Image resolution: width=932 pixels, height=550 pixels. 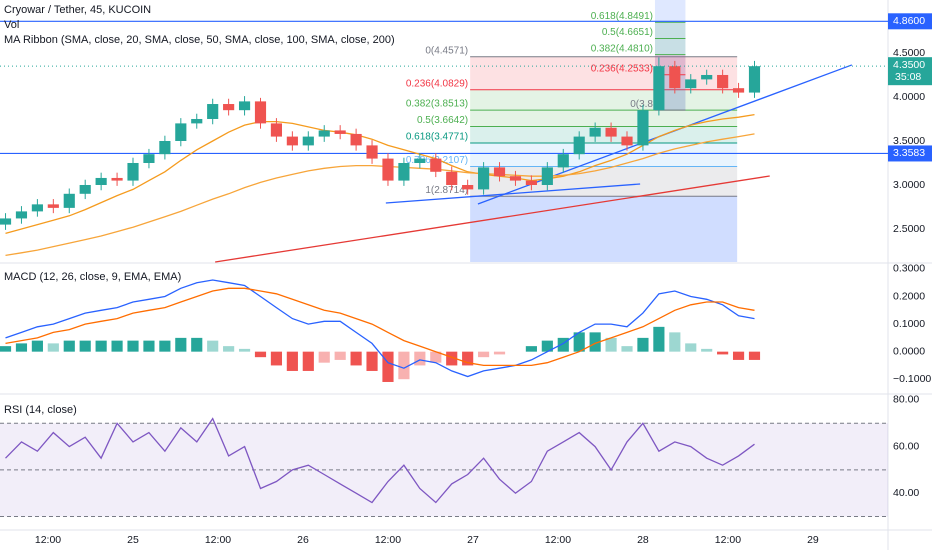 What do you see at coordinates (912, 379) in the screenshot?
I see `y-tick-label: −0.1000` at bounding box center [912, 379].